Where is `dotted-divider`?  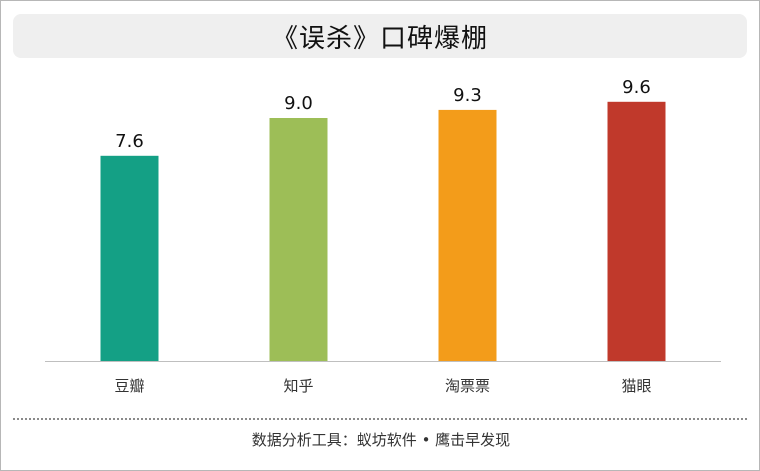
dotted-divider is located at coordinates (380, 419).